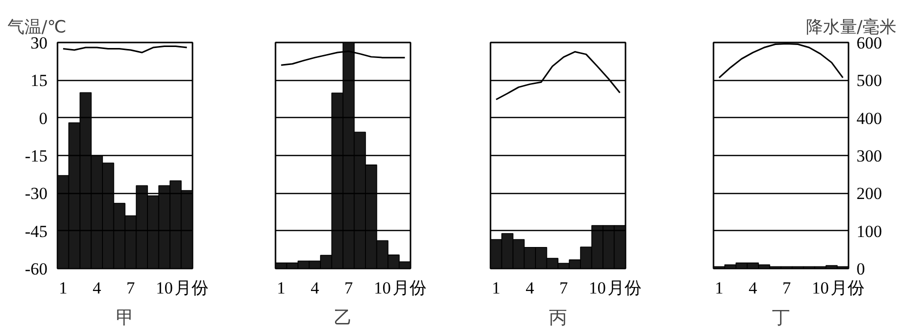 This screenshot has height=335, width=900. Describe the element at coordinates (869, 194) in the screenshot. I see `y2-tick-label: 200` at that location.